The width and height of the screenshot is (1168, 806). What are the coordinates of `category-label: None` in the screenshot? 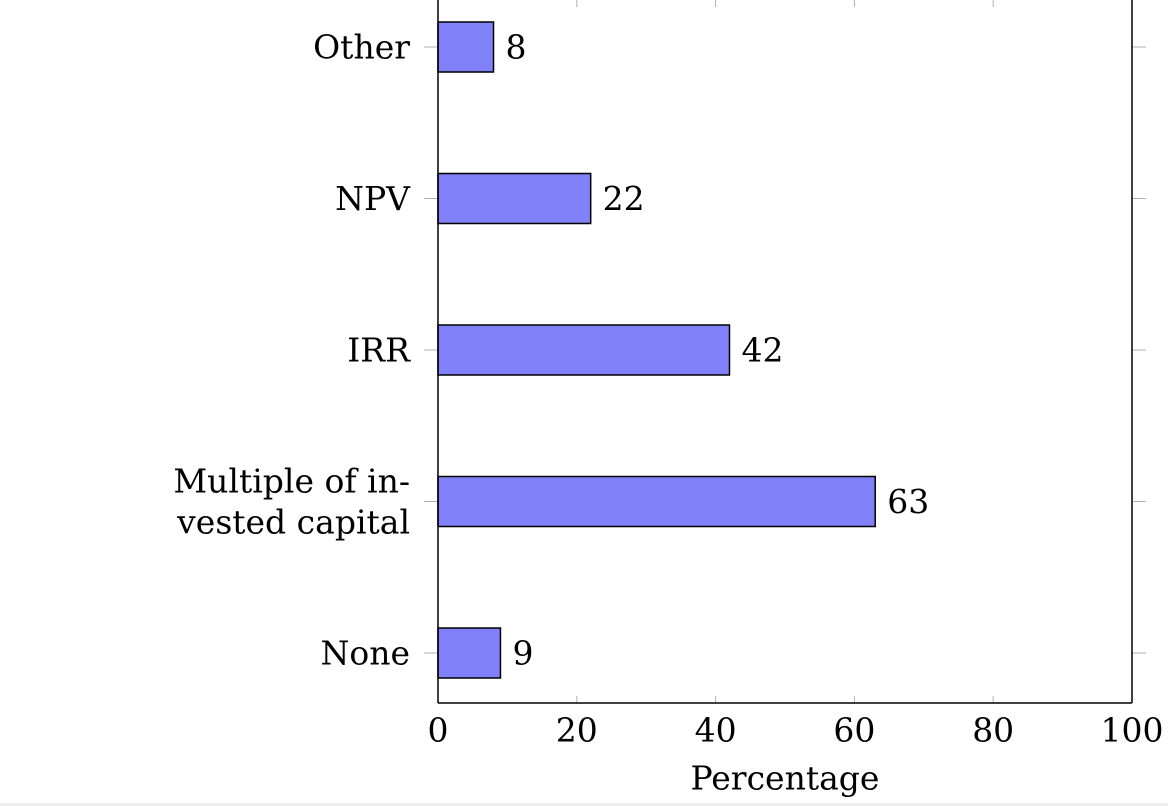 It's located at (365, 653).